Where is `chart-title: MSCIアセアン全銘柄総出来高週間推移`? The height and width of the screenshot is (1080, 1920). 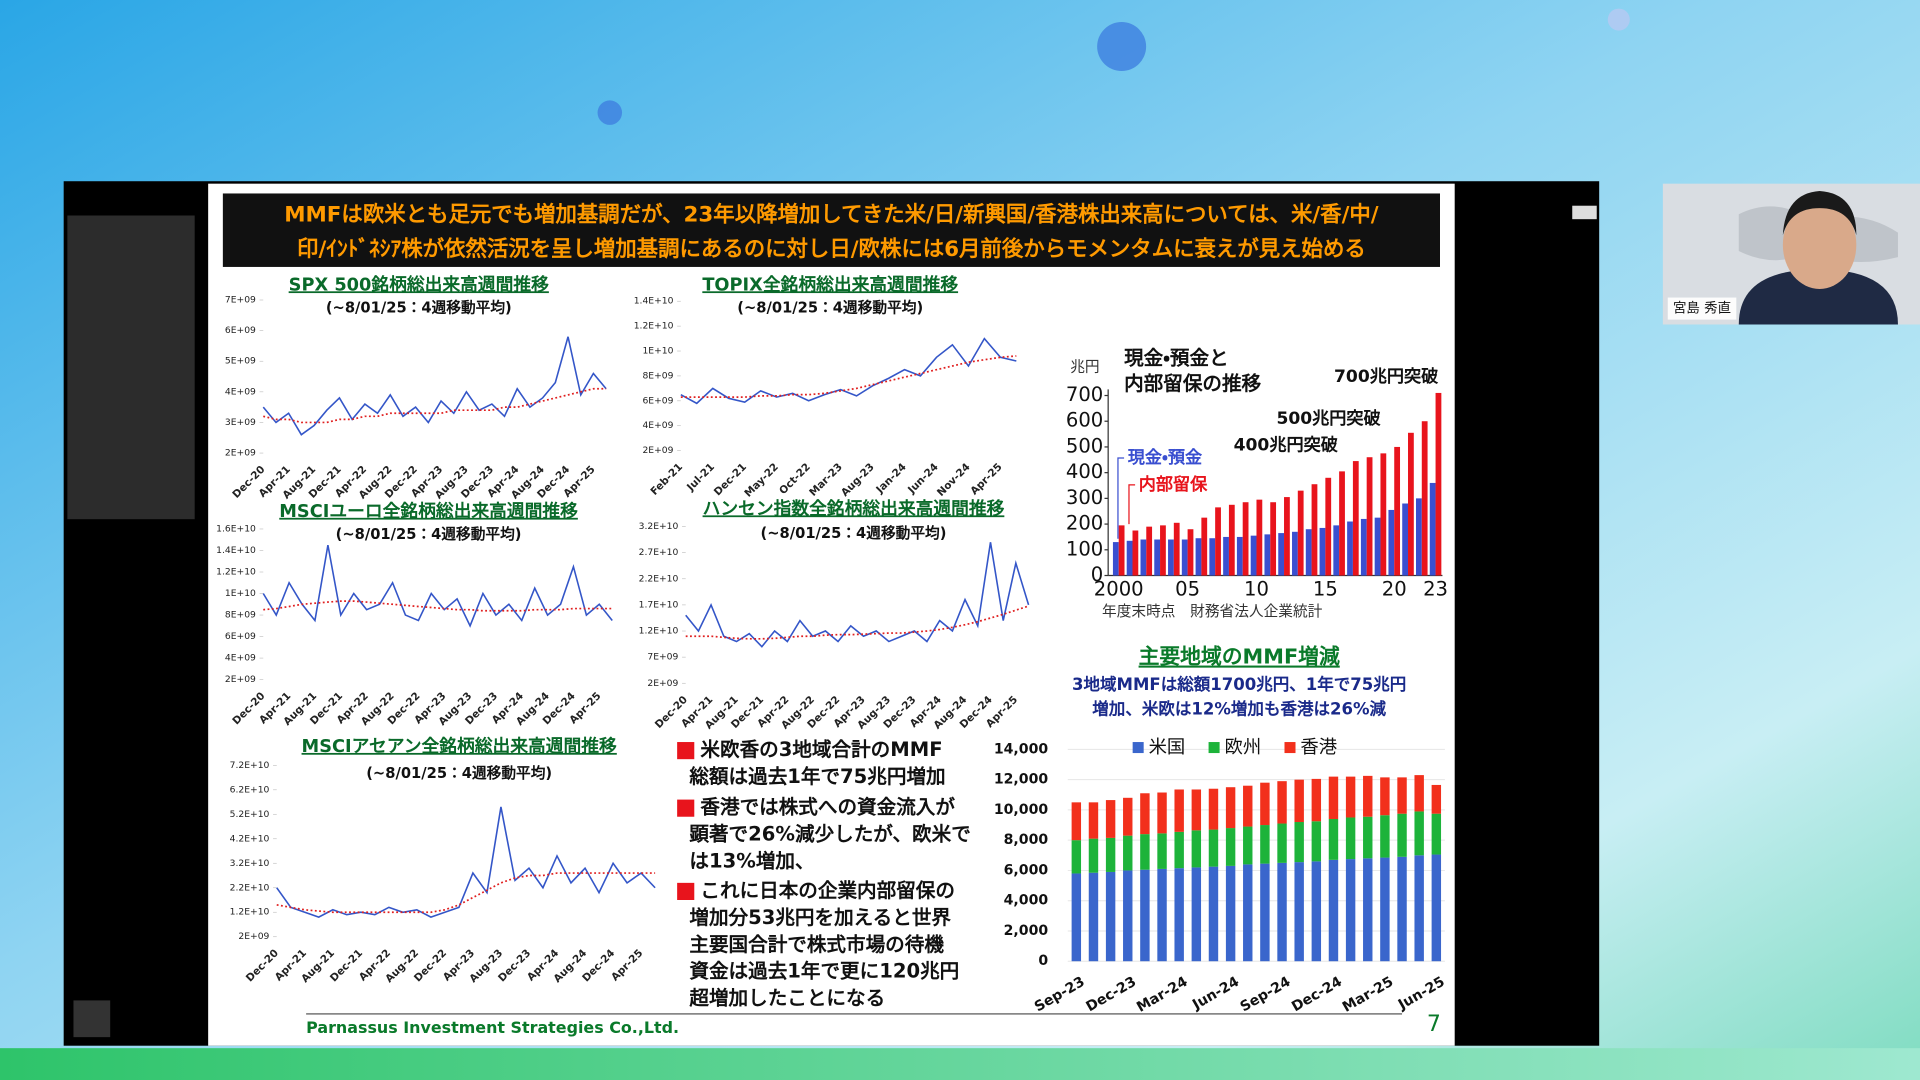
chart-title: MSCIアセアン全銘柄総出来高週間推移 is located at coordinates (460, 746).